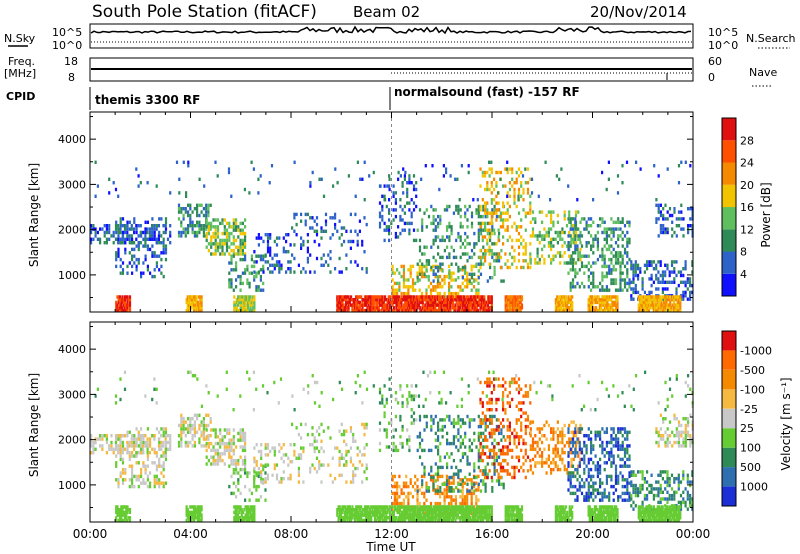 The width and height of the screenshot is (800, 554). I want to click on nsky-tick-top: 10^5, so click(67, 32).